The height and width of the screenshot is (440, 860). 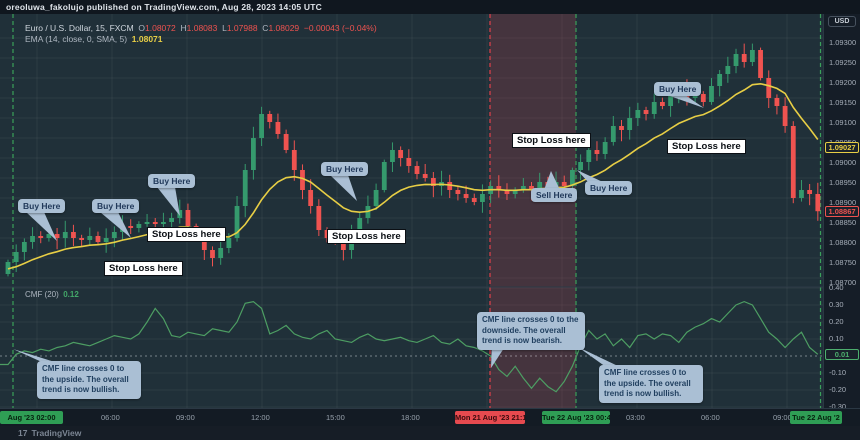 What do you see at coordinates (79, 28) in the screenshot?
I see `symbol-title: Euro / U.S. Dollar, 15, FXCM` at bounding box center [79, 28].